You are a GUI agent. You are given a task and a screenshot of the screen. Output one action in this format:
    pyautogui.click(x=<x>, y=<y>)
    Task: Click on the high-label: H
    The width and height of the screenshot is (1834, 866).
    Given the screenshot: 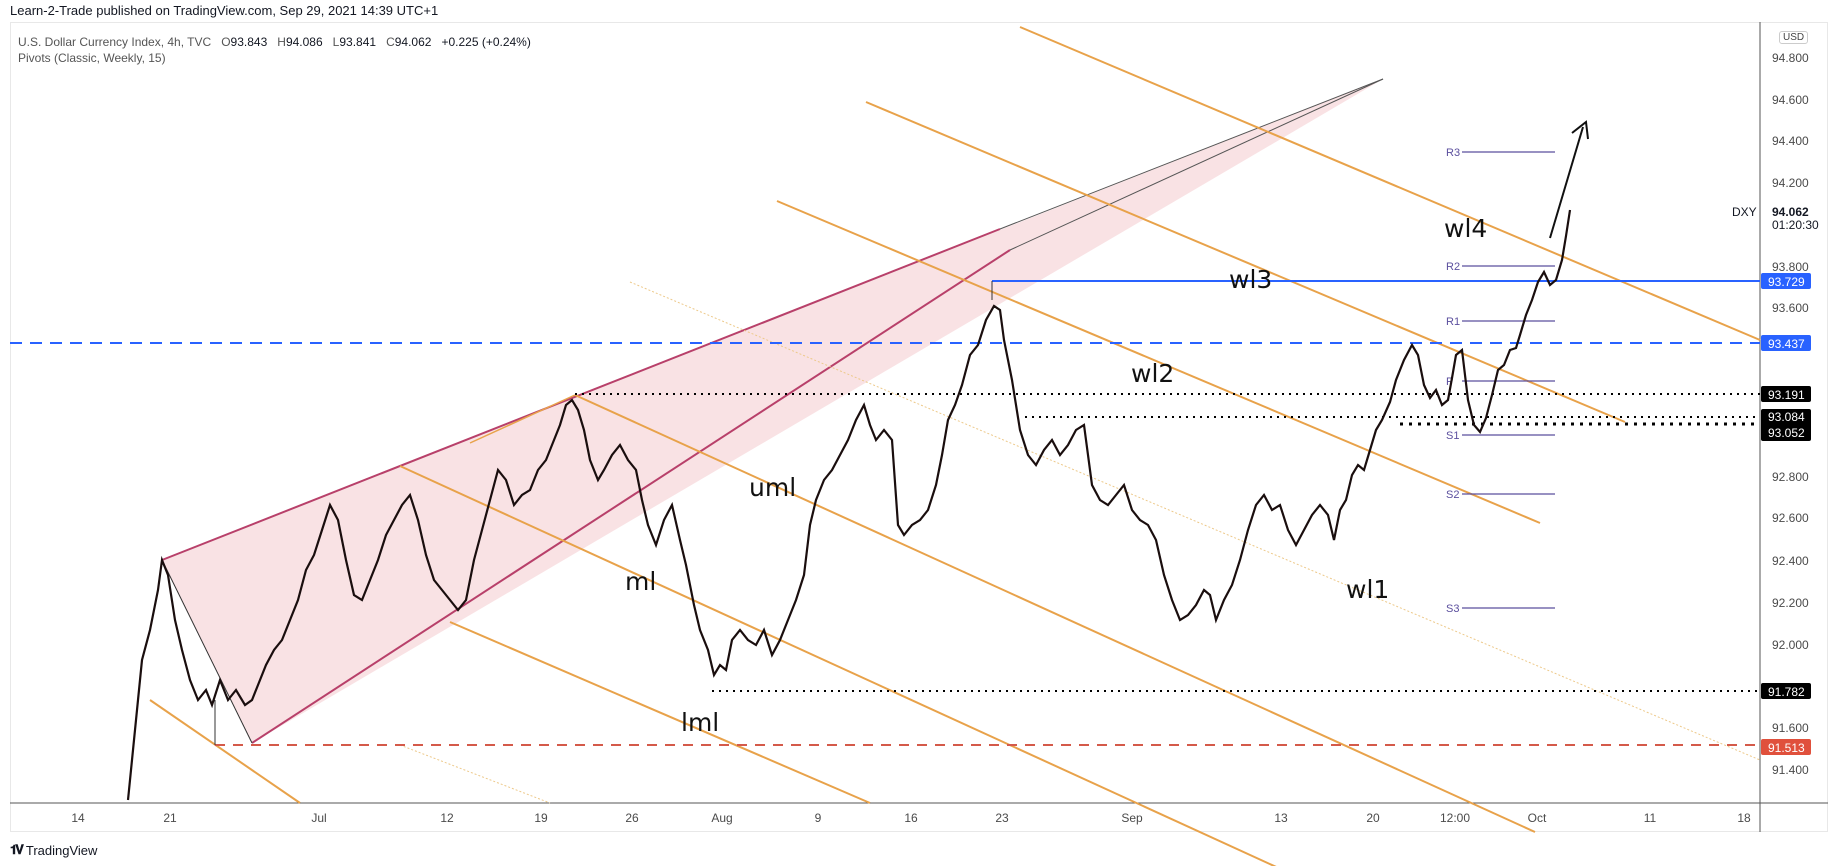 What is the action you would take?
    pyautogui.click(x=281, y=42)
    